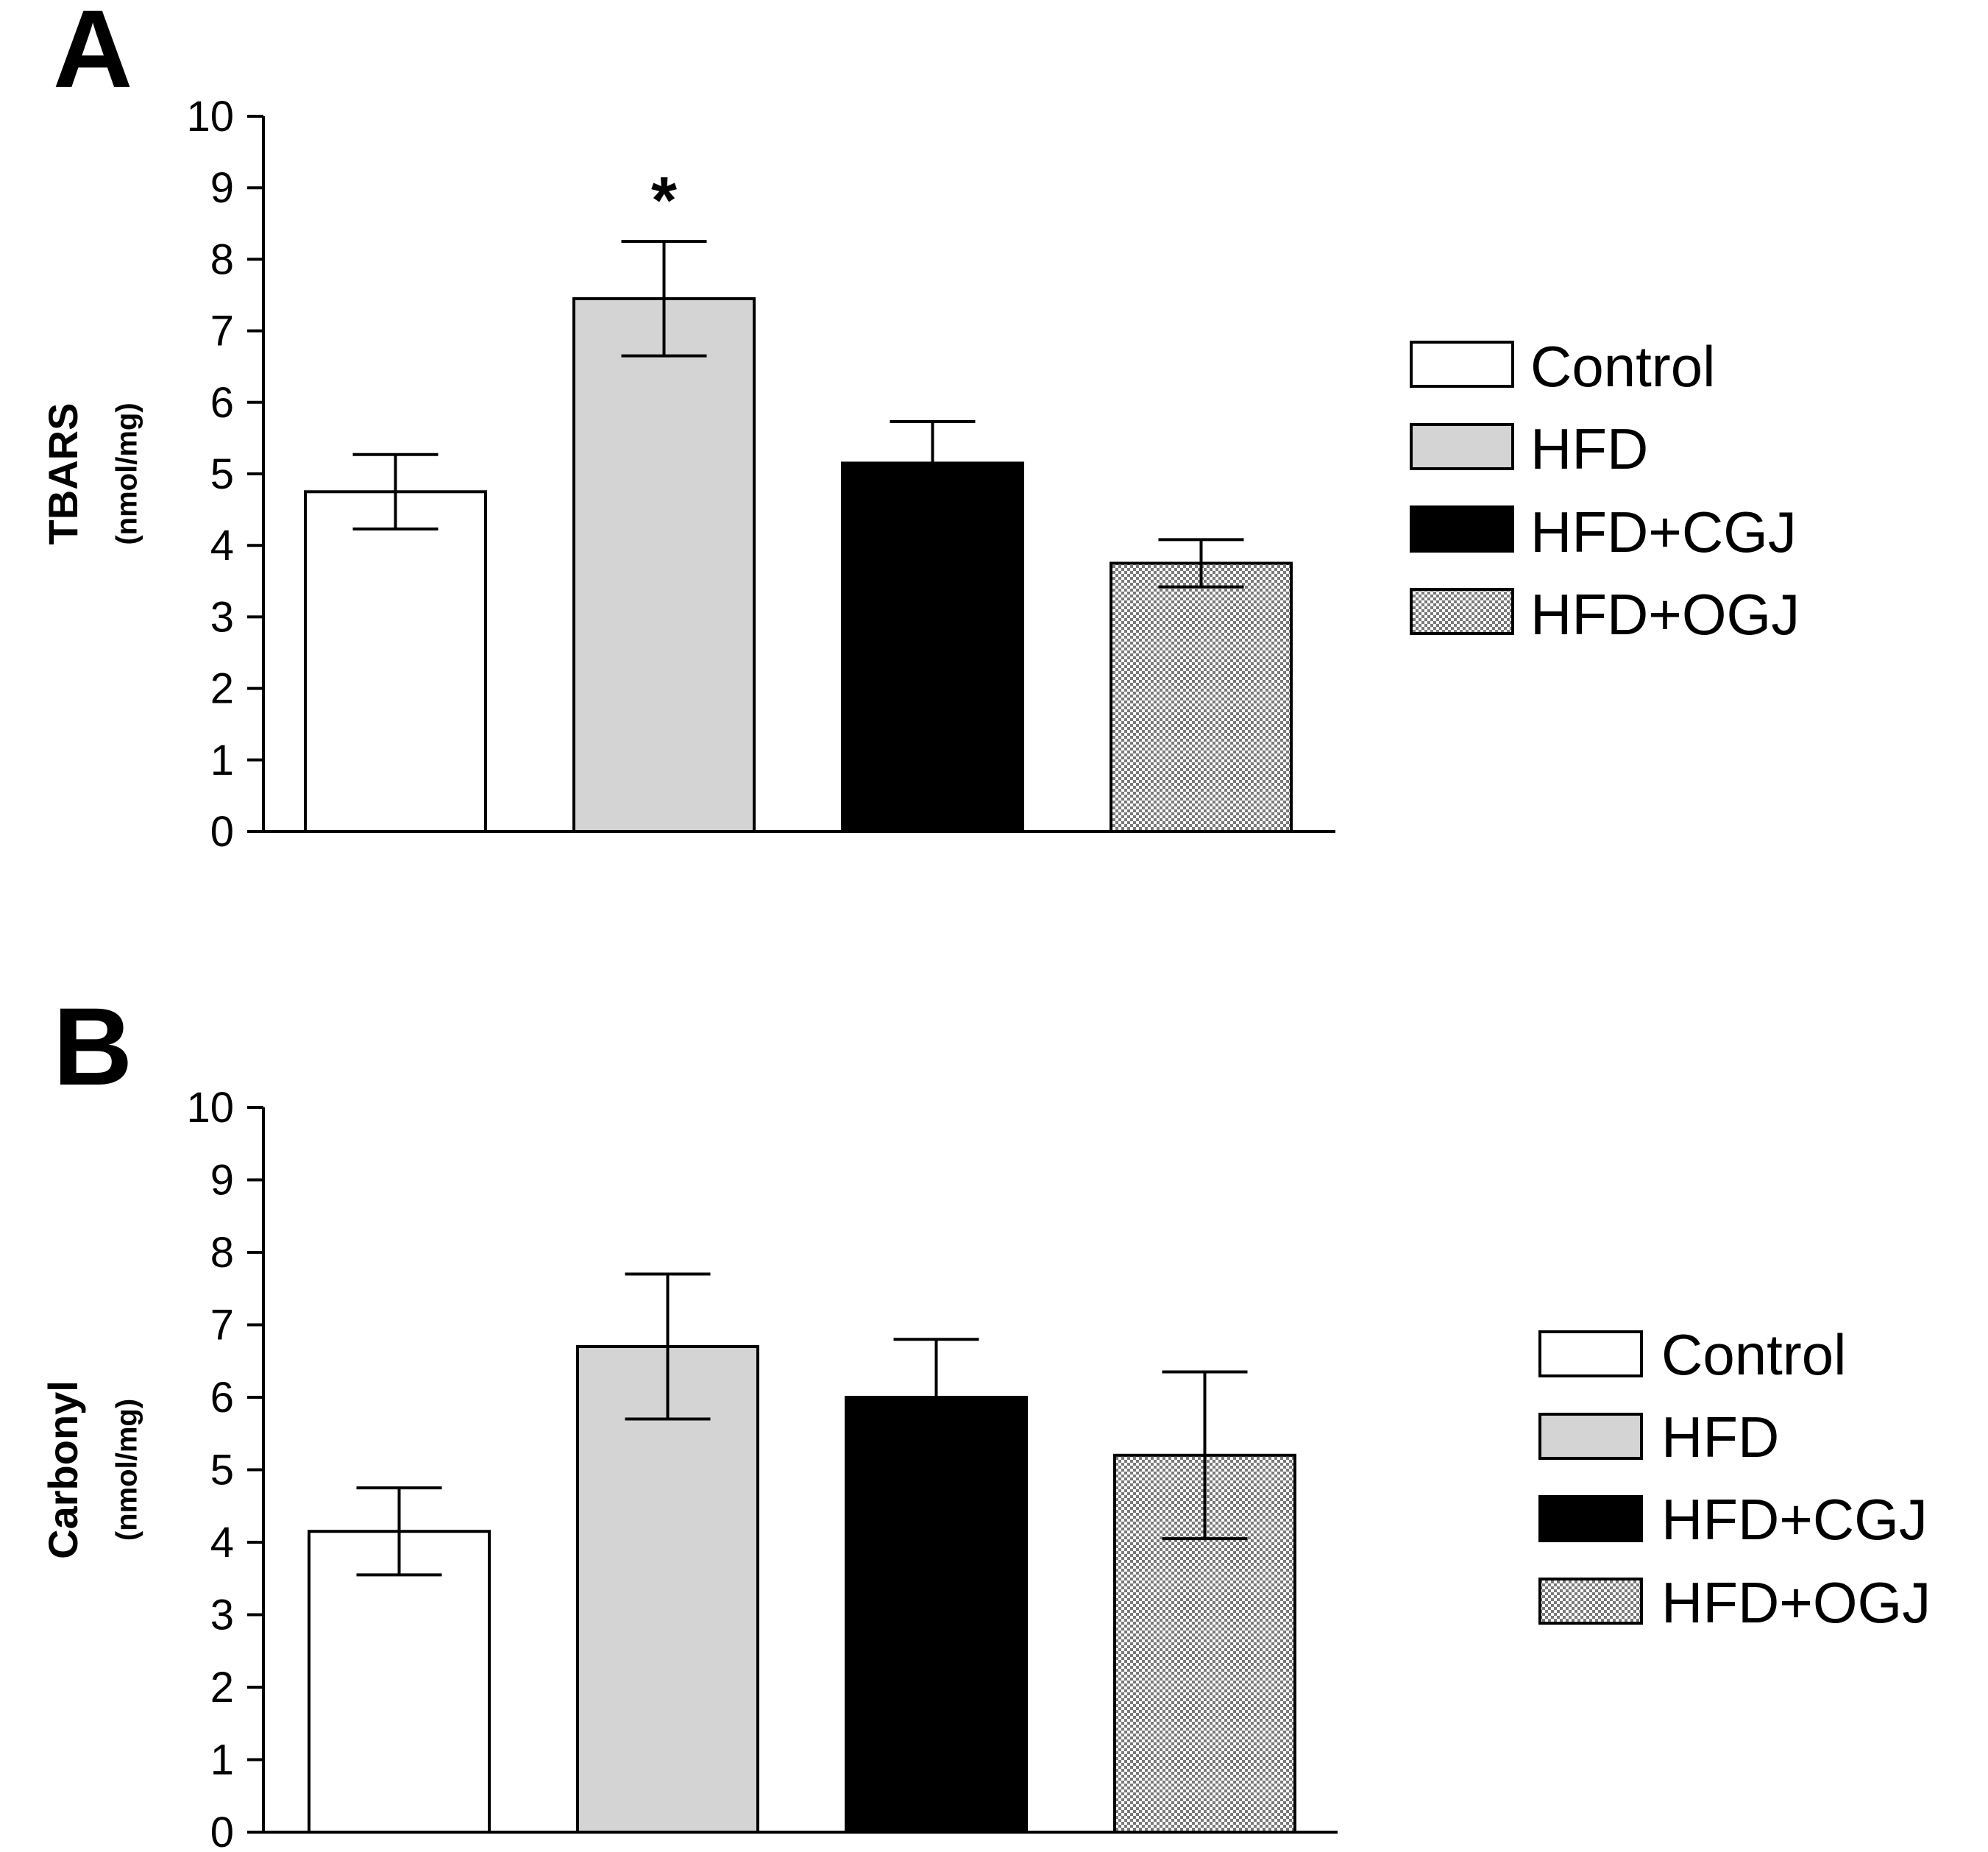 This screenshot has width=1988, height=1852. Describe the element at coordinates (63, 1469) in the screenshot. I see `y-axis-label: Carbonyl` at that location.